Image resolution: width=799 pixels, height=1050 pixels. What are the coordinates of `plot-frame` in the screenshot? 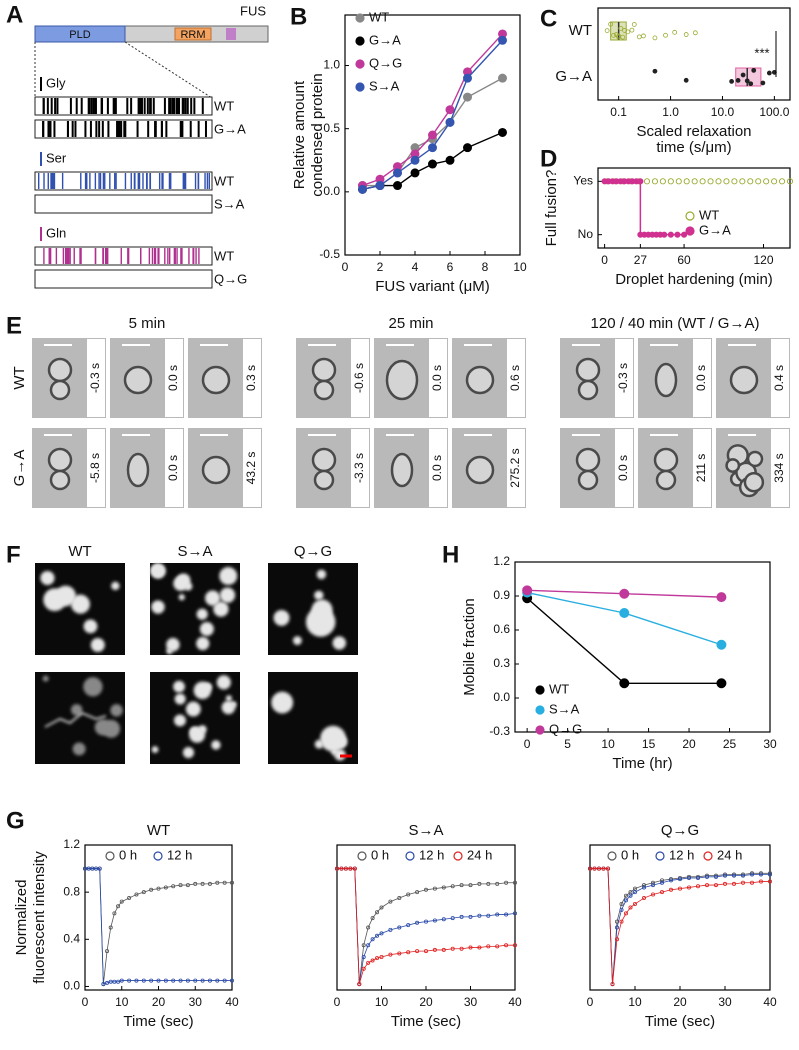 It's located at (694, 208).